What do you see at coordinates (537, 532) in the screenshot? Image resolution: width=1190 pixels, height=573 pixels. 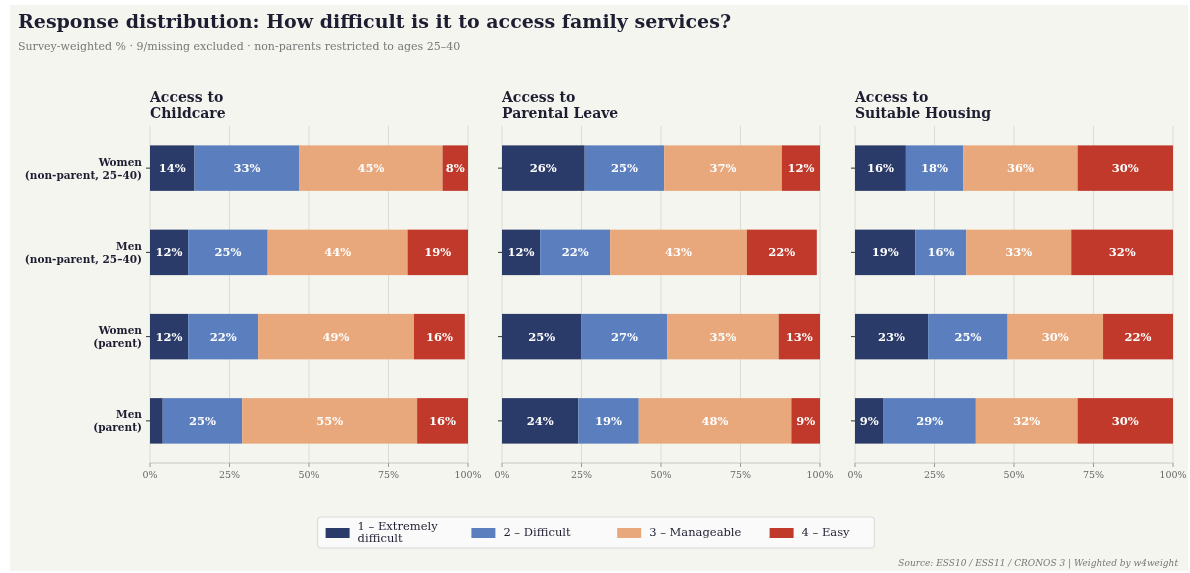 I see `legend-label: 2 – Difficult` at bounding box center [537, 532].